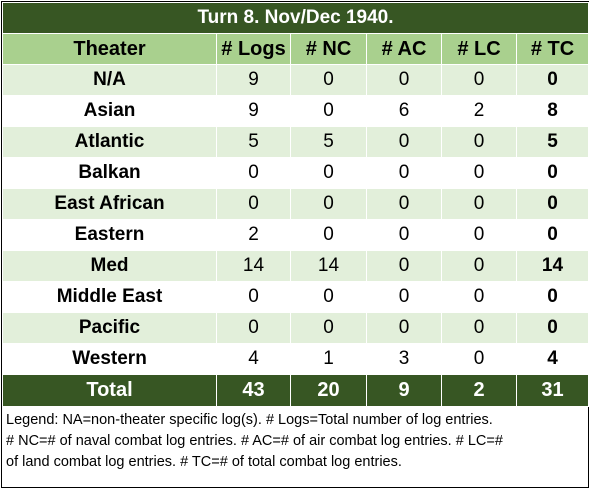 The height and width of the screenshot is (490, 591). I want to click on table-row: Med 14 14 0 0 14, so click(295, 266).